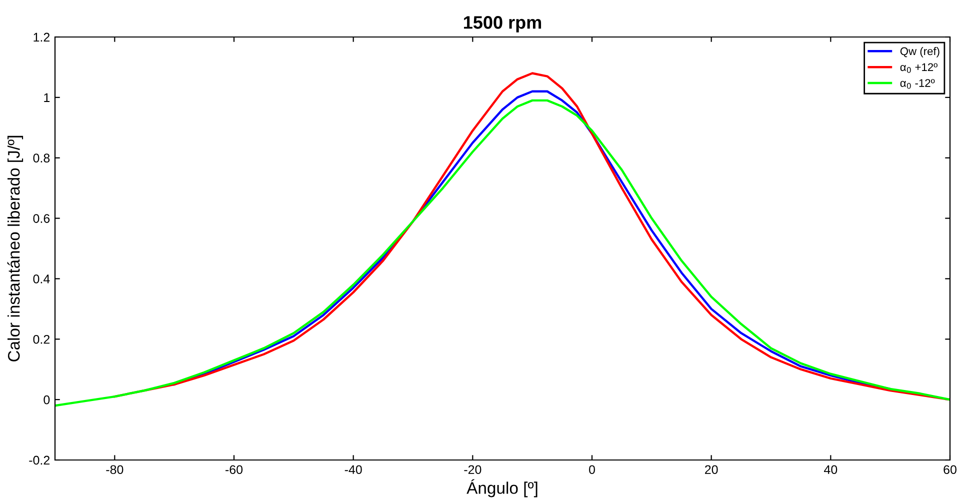 Image resolution: width=964 pixels, height=499 pixels. Describe the element at coordinates (919, 68) in the screenshot. I see `legend-label: α$_{0}$ +12º` at that location.